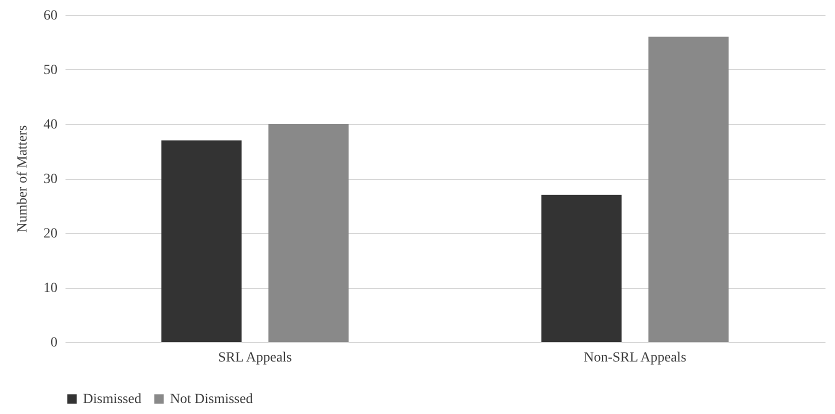 The width and height of the screenshot is (835, 414). Describe the element at coordinates (23, 179) in the screenshot. I see `y-axis-title: Number of Matters` at that location.